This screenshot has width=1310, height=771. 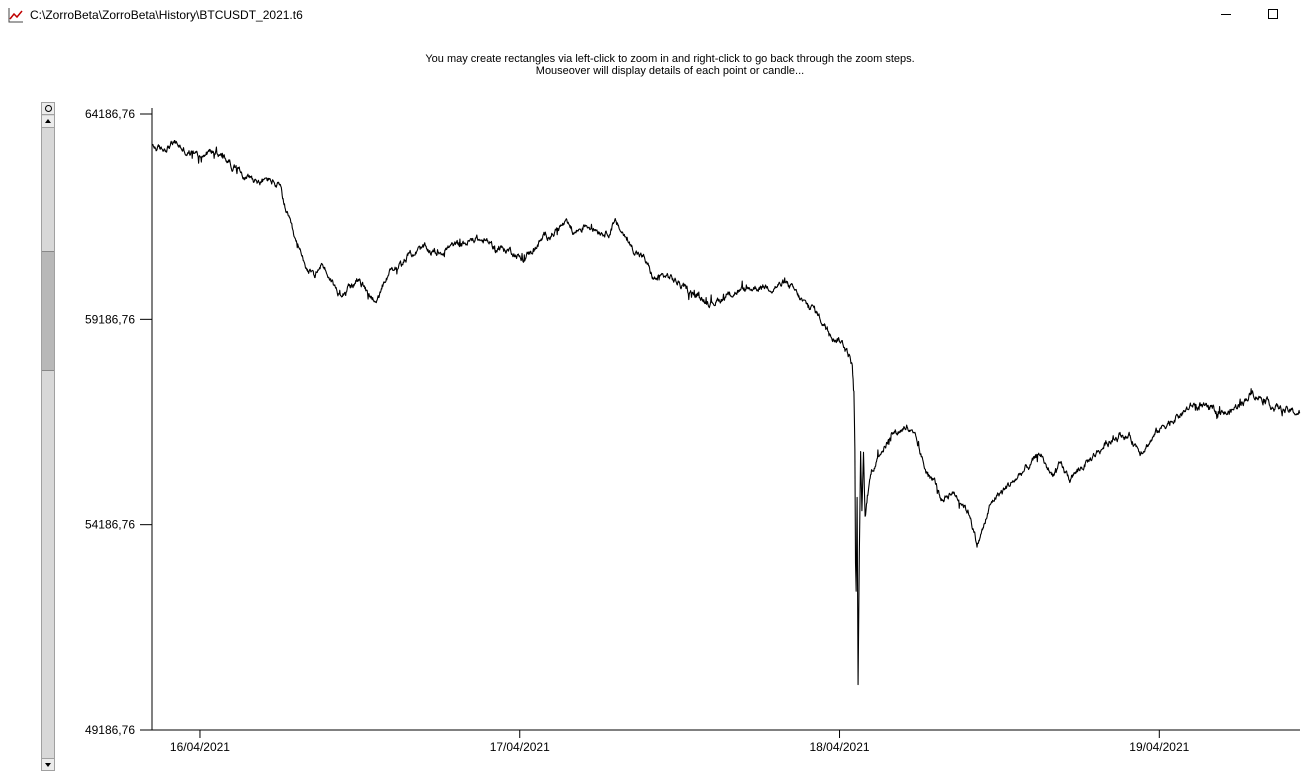 I want to click on x-tick-label: 17/04/2021, so click(x=520, y=747).